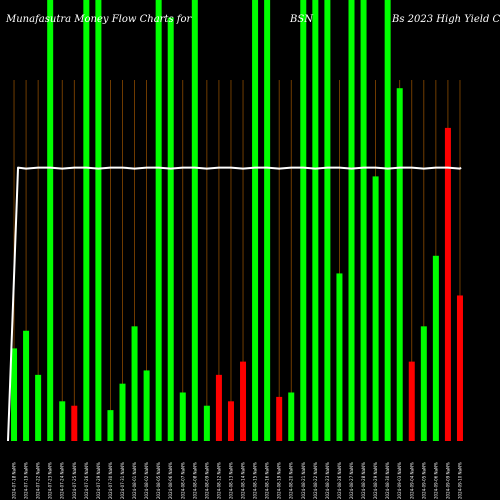 This screenshot has height=500, width=500. What do you see at coordinates (267, 480) in the screenshot?
I see `x-tick-label: 2024-08-16 NaN%` at bounding box center [267, 480].